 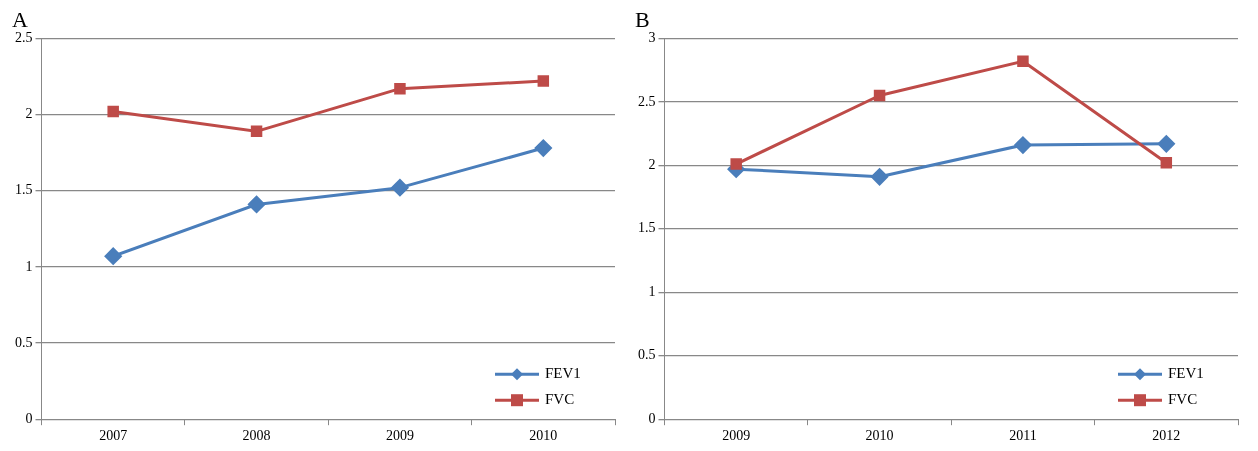 I want to click on chart-title: A, so click(x=20, y=19).